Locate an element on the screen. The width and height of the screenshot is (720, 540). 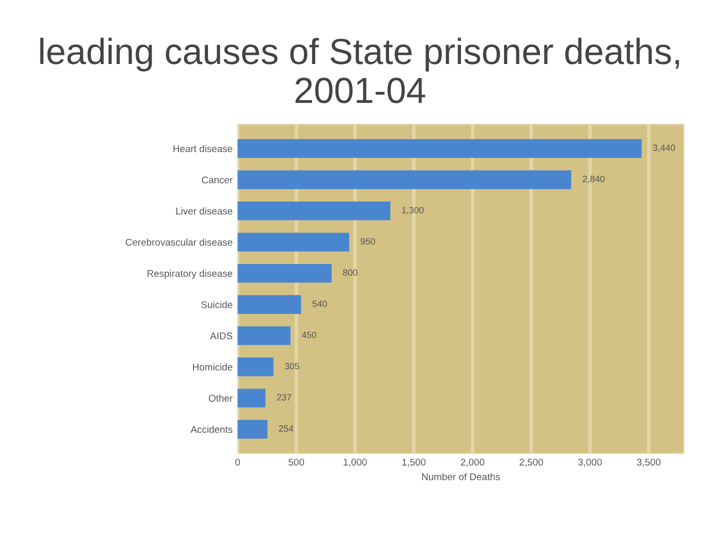
data-label: 2,840 is located at coordinates (593, 180).